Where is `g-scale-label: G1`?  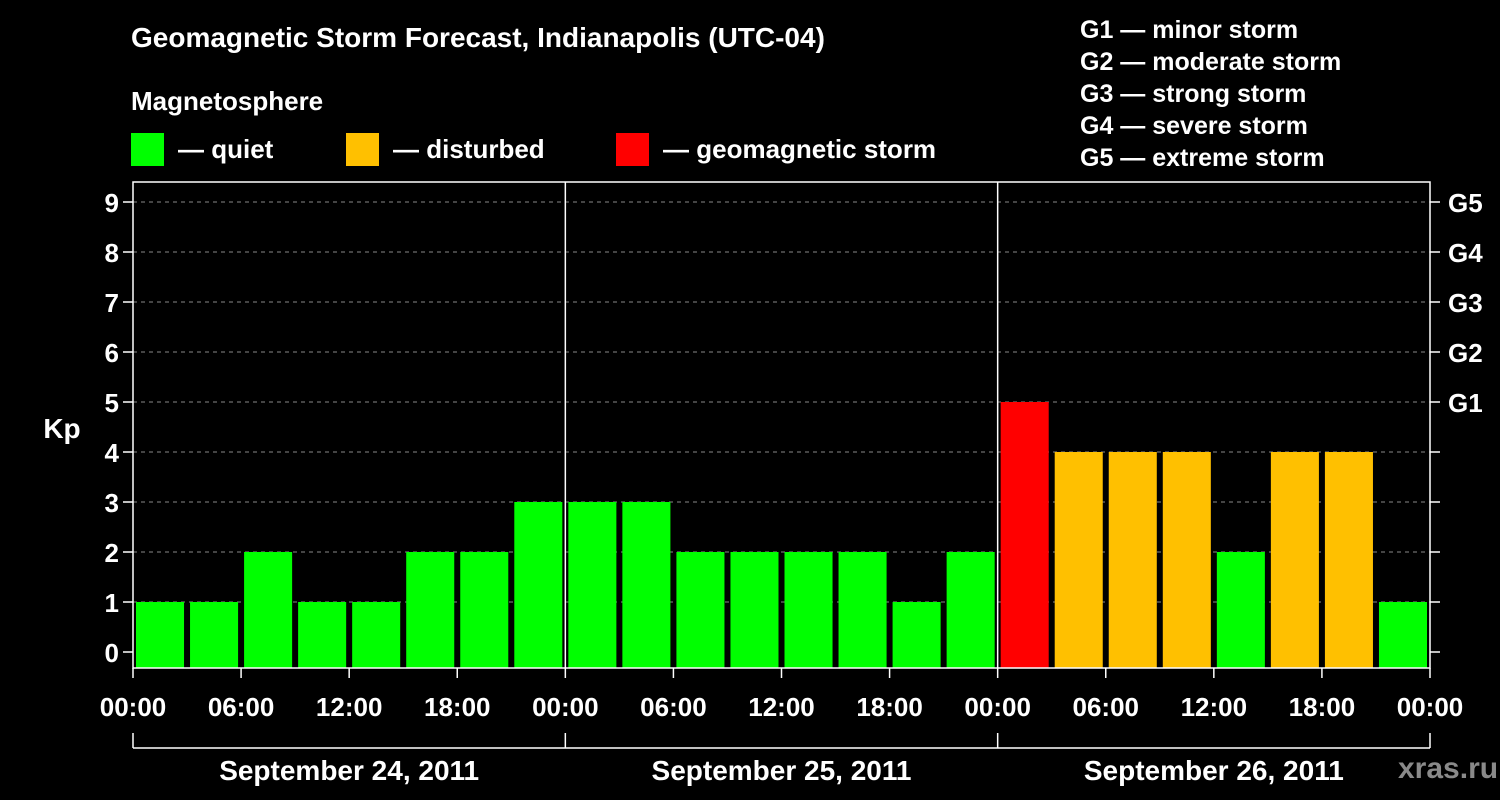
g-scale-label: G1 is located at coordinates (1465, 403).